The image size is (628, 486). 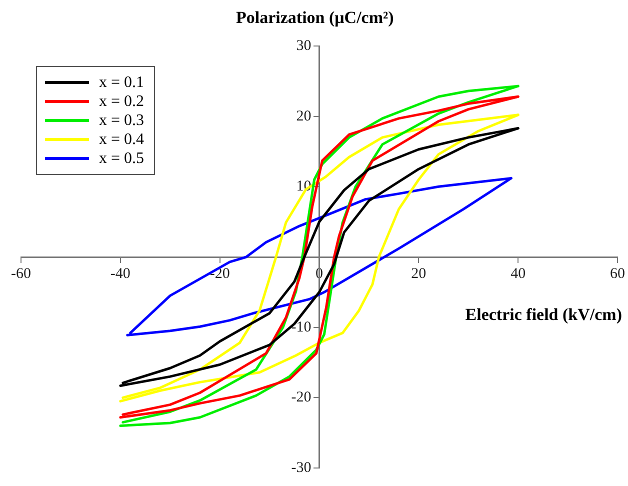 What do you see at coordinates (121, 121) in the screenshot?
I see `legend-label: x = 0.3` at bounding box center [121, 121].